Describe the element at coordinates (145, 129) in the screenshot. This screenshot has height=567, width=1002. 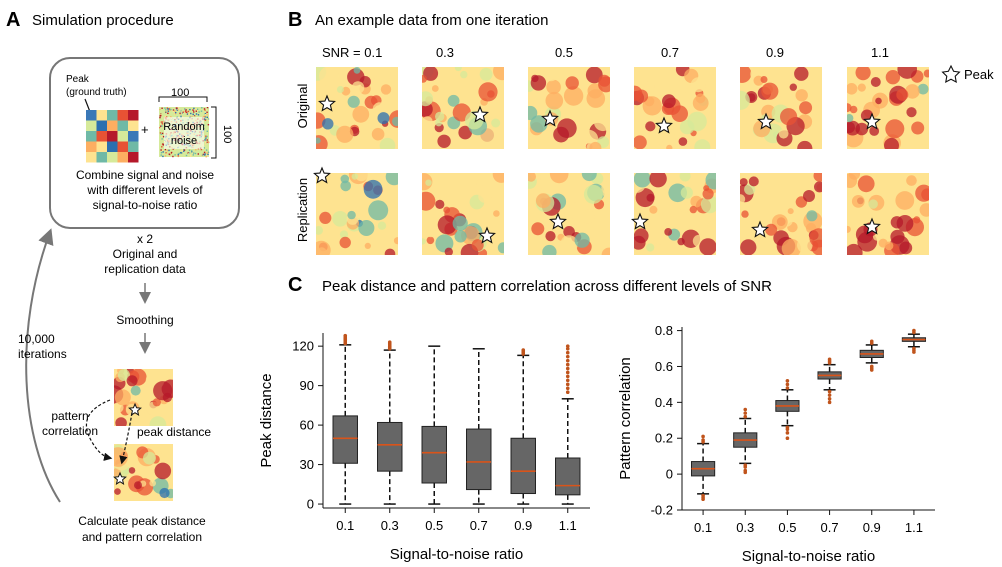
I see `plus-sign: +` at that location.